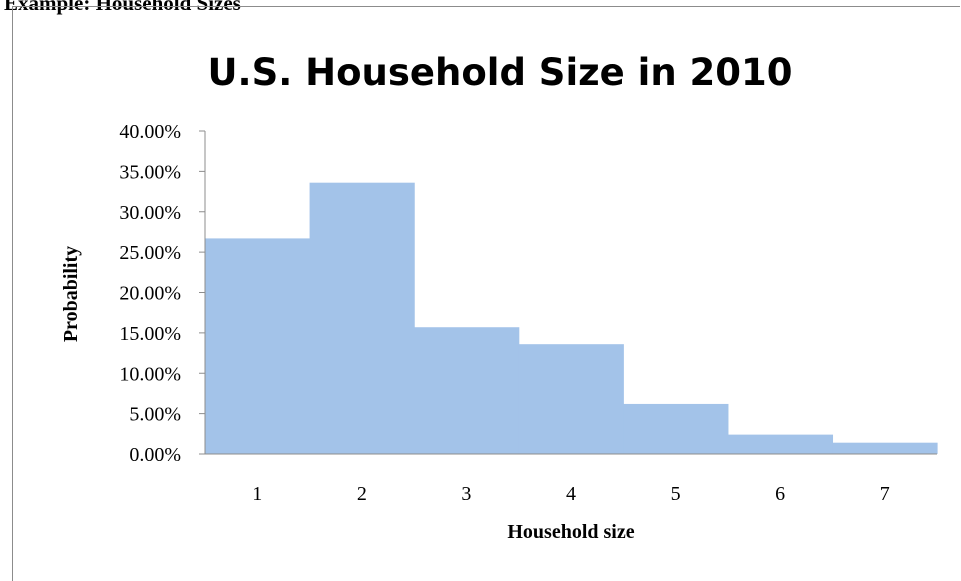  Describe the element at coordinates (676, 494) in the screenshot. I see `x-tick-label: 5` at that location.